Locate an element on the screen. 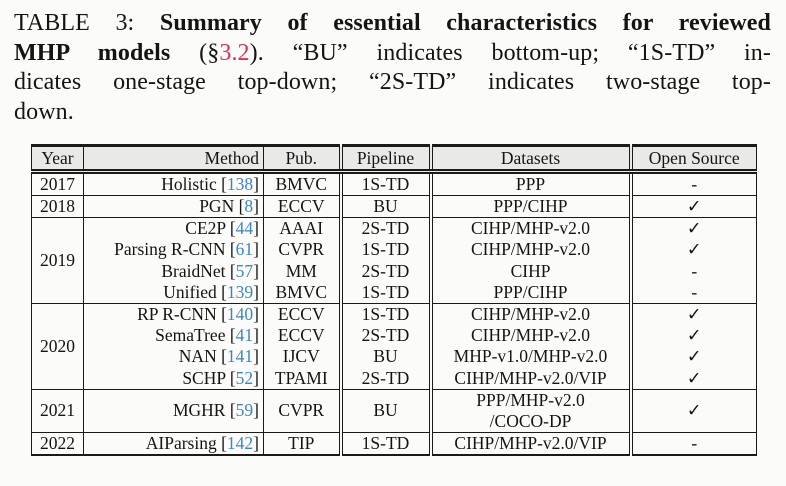 The width and height of the screenshot is (786, 486). method-name: SemaTree is located at coordinates (190, 334).